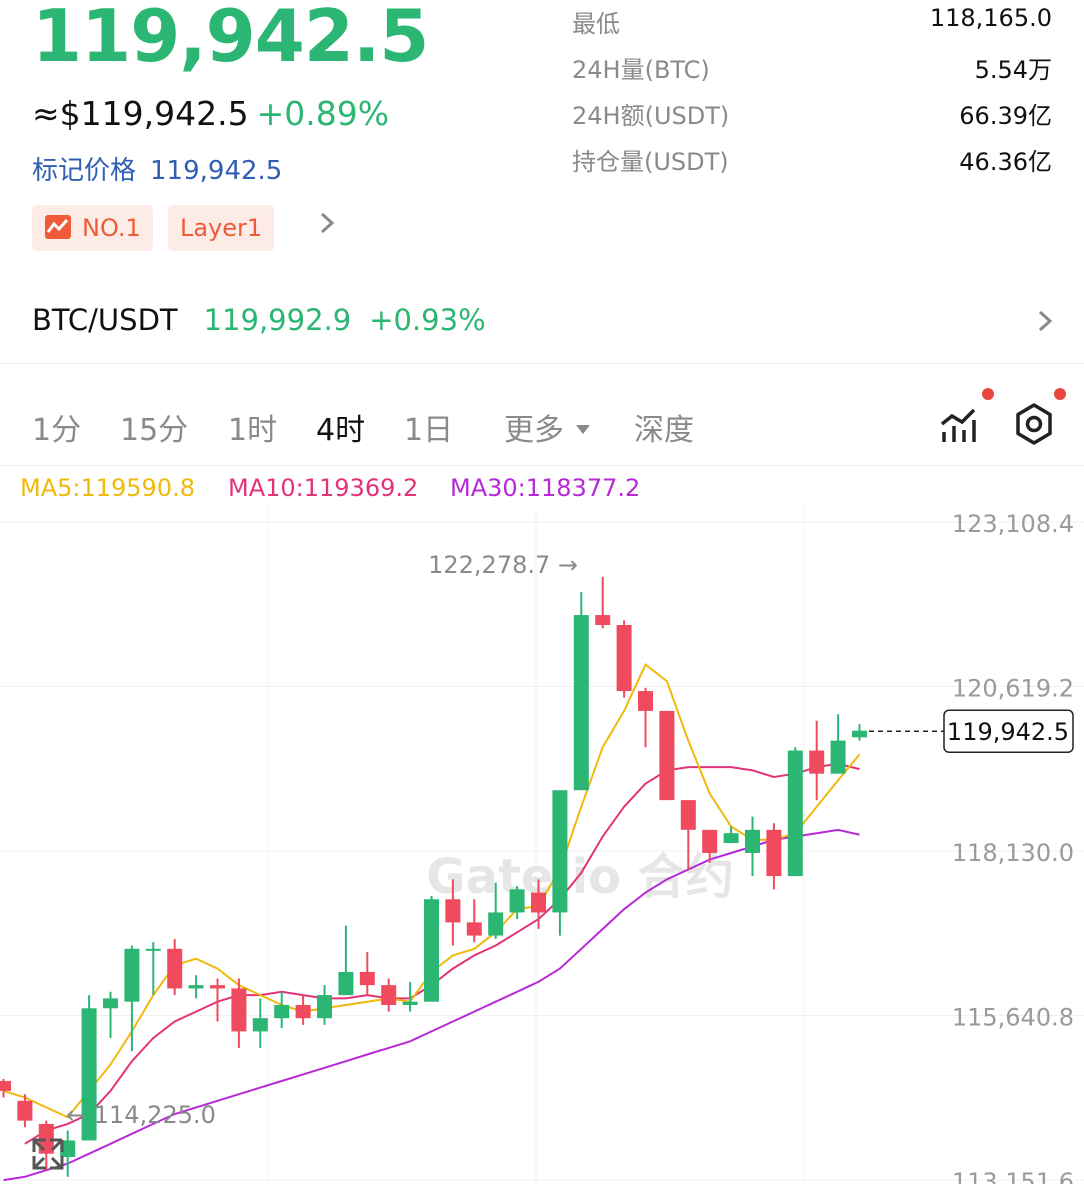 Image resolution: width=1084 pixels, height=1184 pixels. What do you see at coordinates (277, 320) in the screenshot?
I see `spot-pair-price: 119,992.9` at bounding box center [277, 320].